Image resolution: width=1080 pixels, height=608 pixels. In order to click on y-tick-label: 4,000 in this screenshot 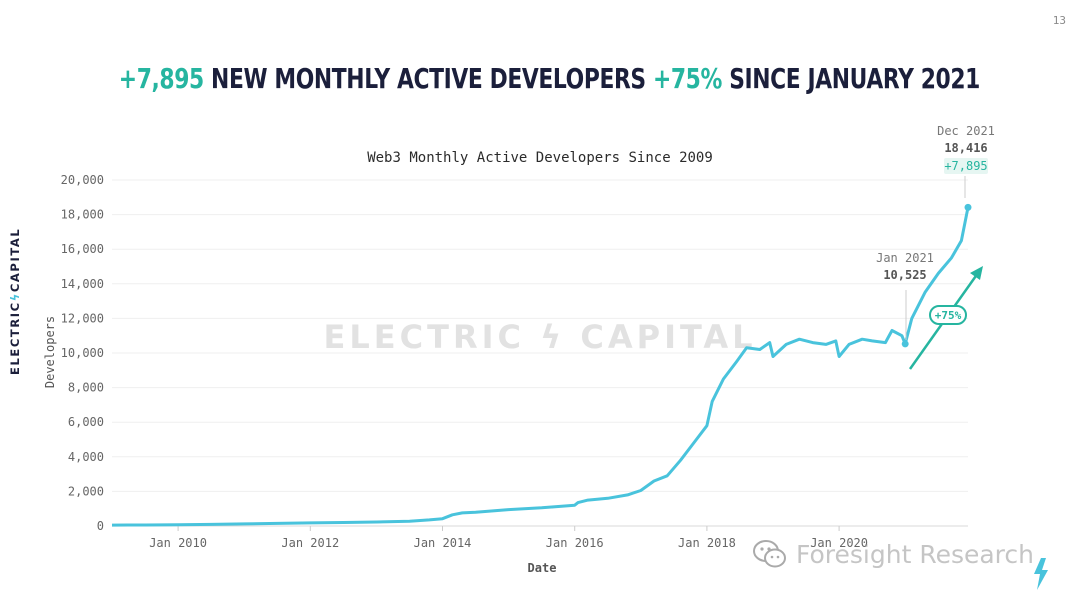, I will do `click(86, 457)`.